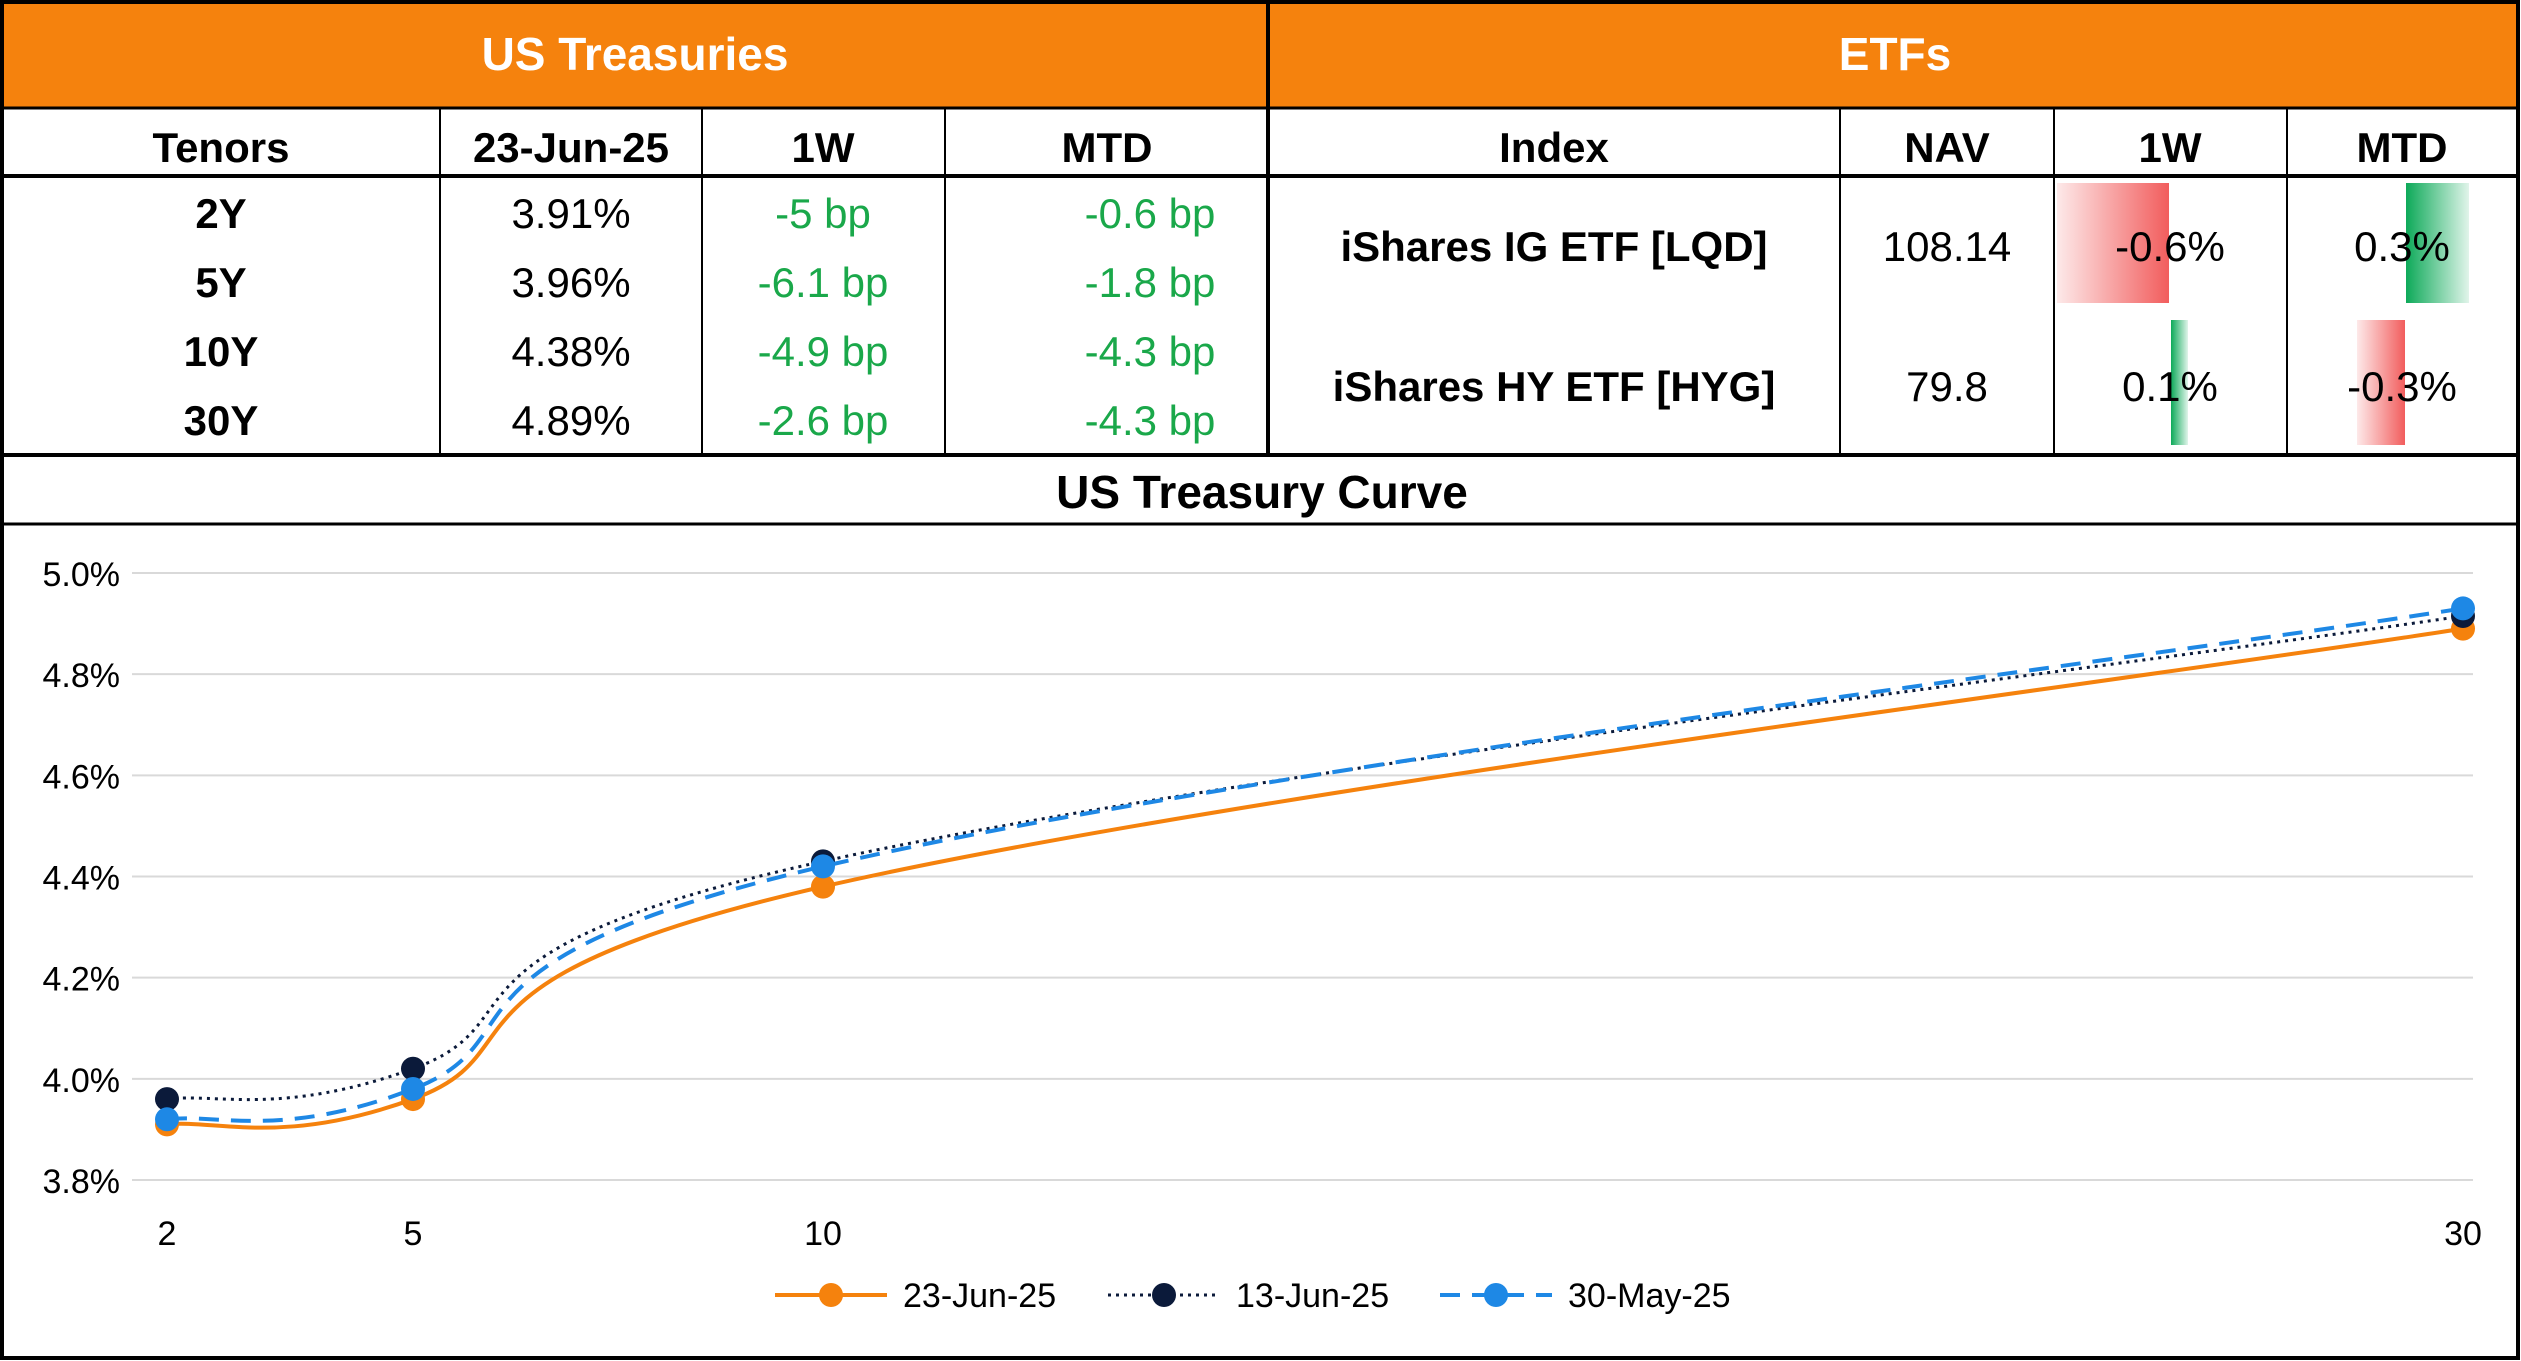  Describe the element at coordinates (2402, 386) in the screenshot. I see `etf-mtd-cell: -0.3%` at that location.